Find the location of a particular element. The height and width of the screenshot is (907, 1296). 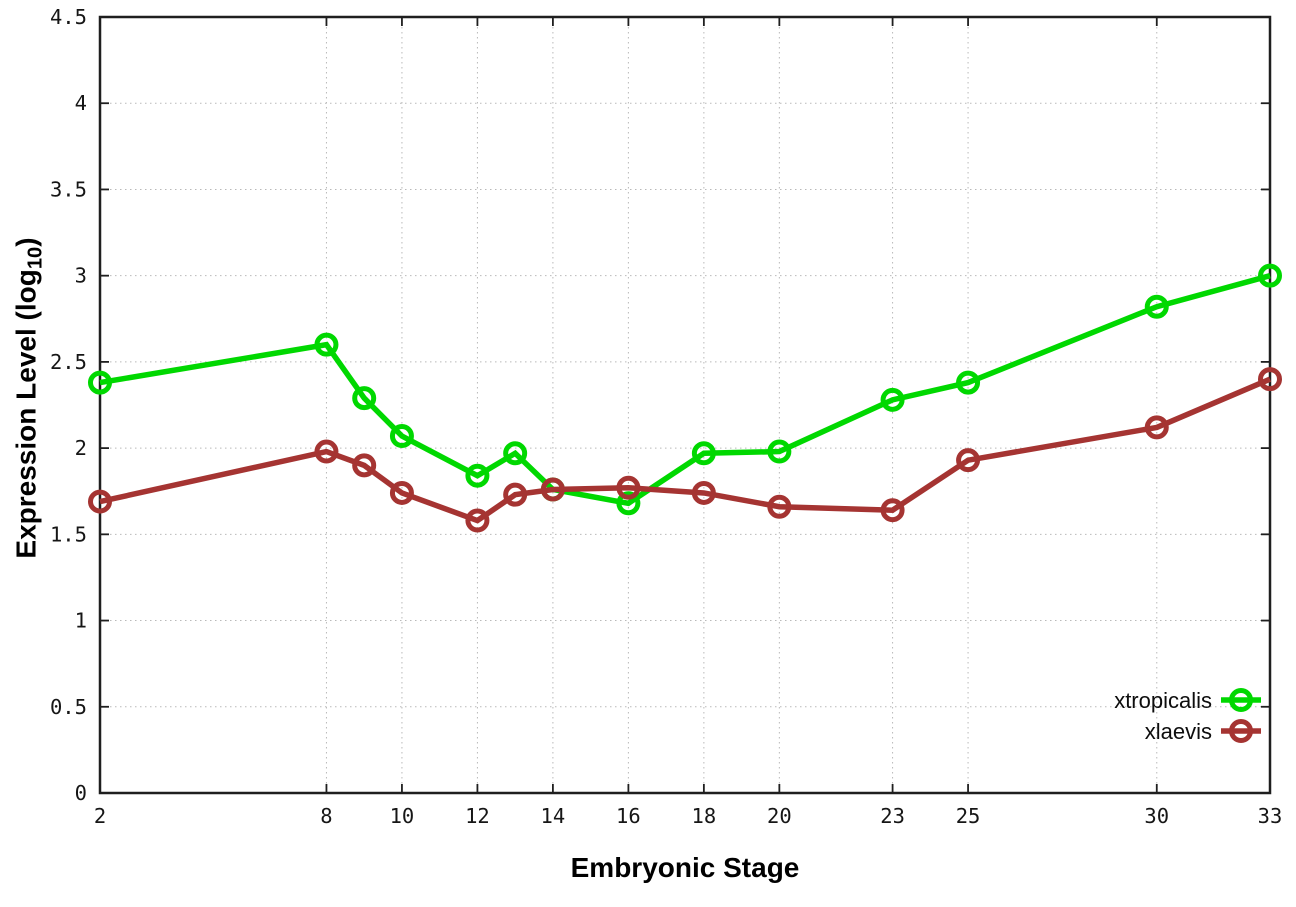

legend-item-xlaevis: xlaevis is located at coordinates (1203, 731).